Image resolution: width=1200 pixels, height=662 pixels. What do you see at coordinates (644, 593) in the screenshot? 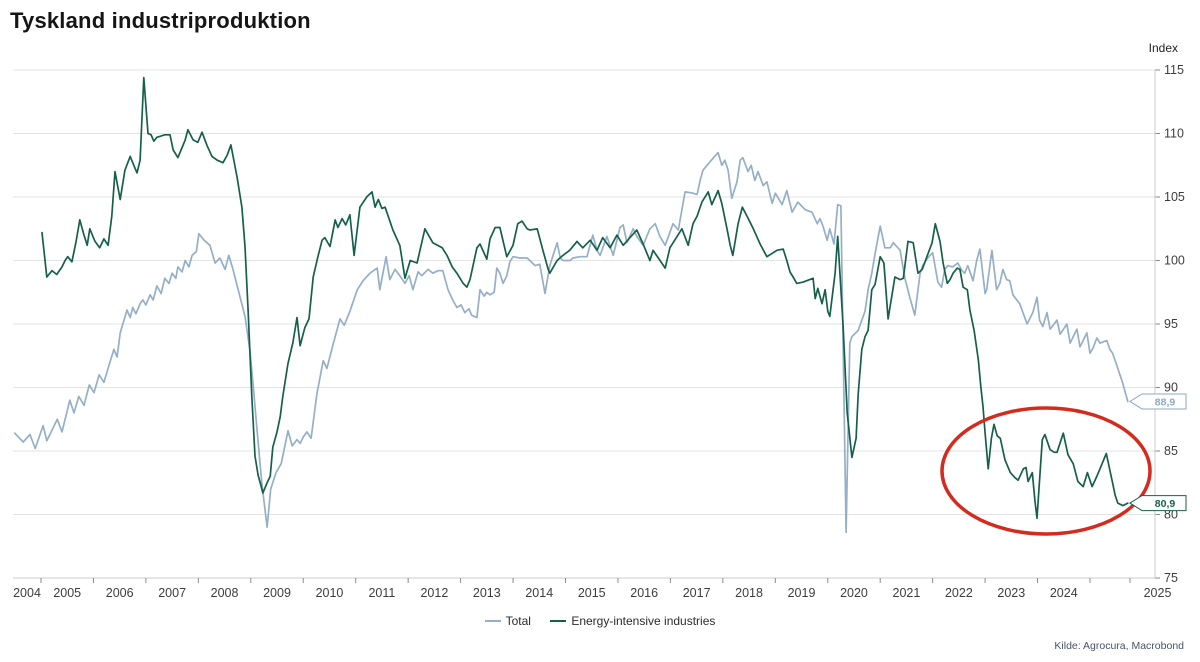
I see `x-tick-label: 2016` at bounding box center [644, 593].